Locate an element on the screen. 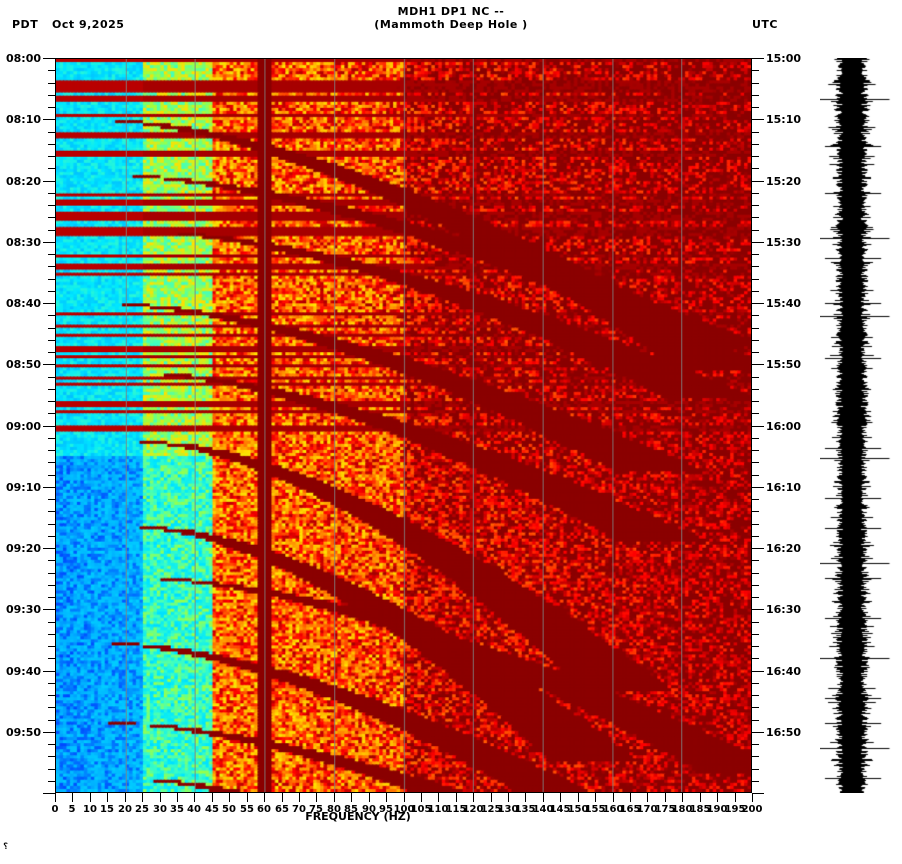 Image resolution: width=902 pixels, height=864 pixels. time-label-local: 09:00 is located at coordinates (23, 426).